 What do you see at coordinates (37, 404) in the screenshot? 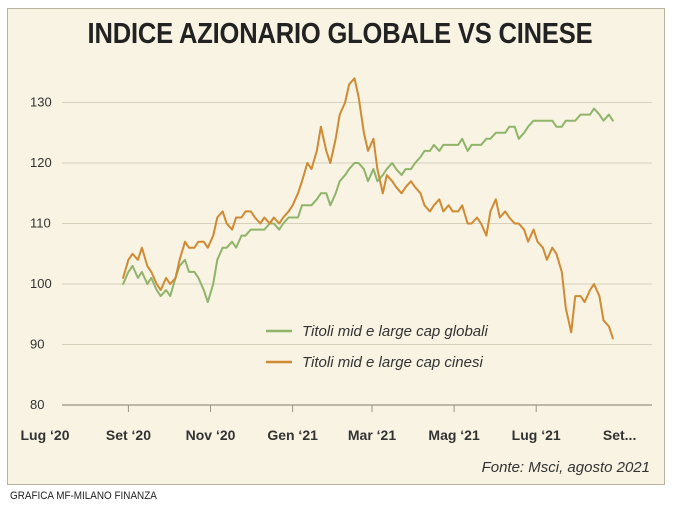
I see `y-tick-label: 80` at bounding box center [37, 404].